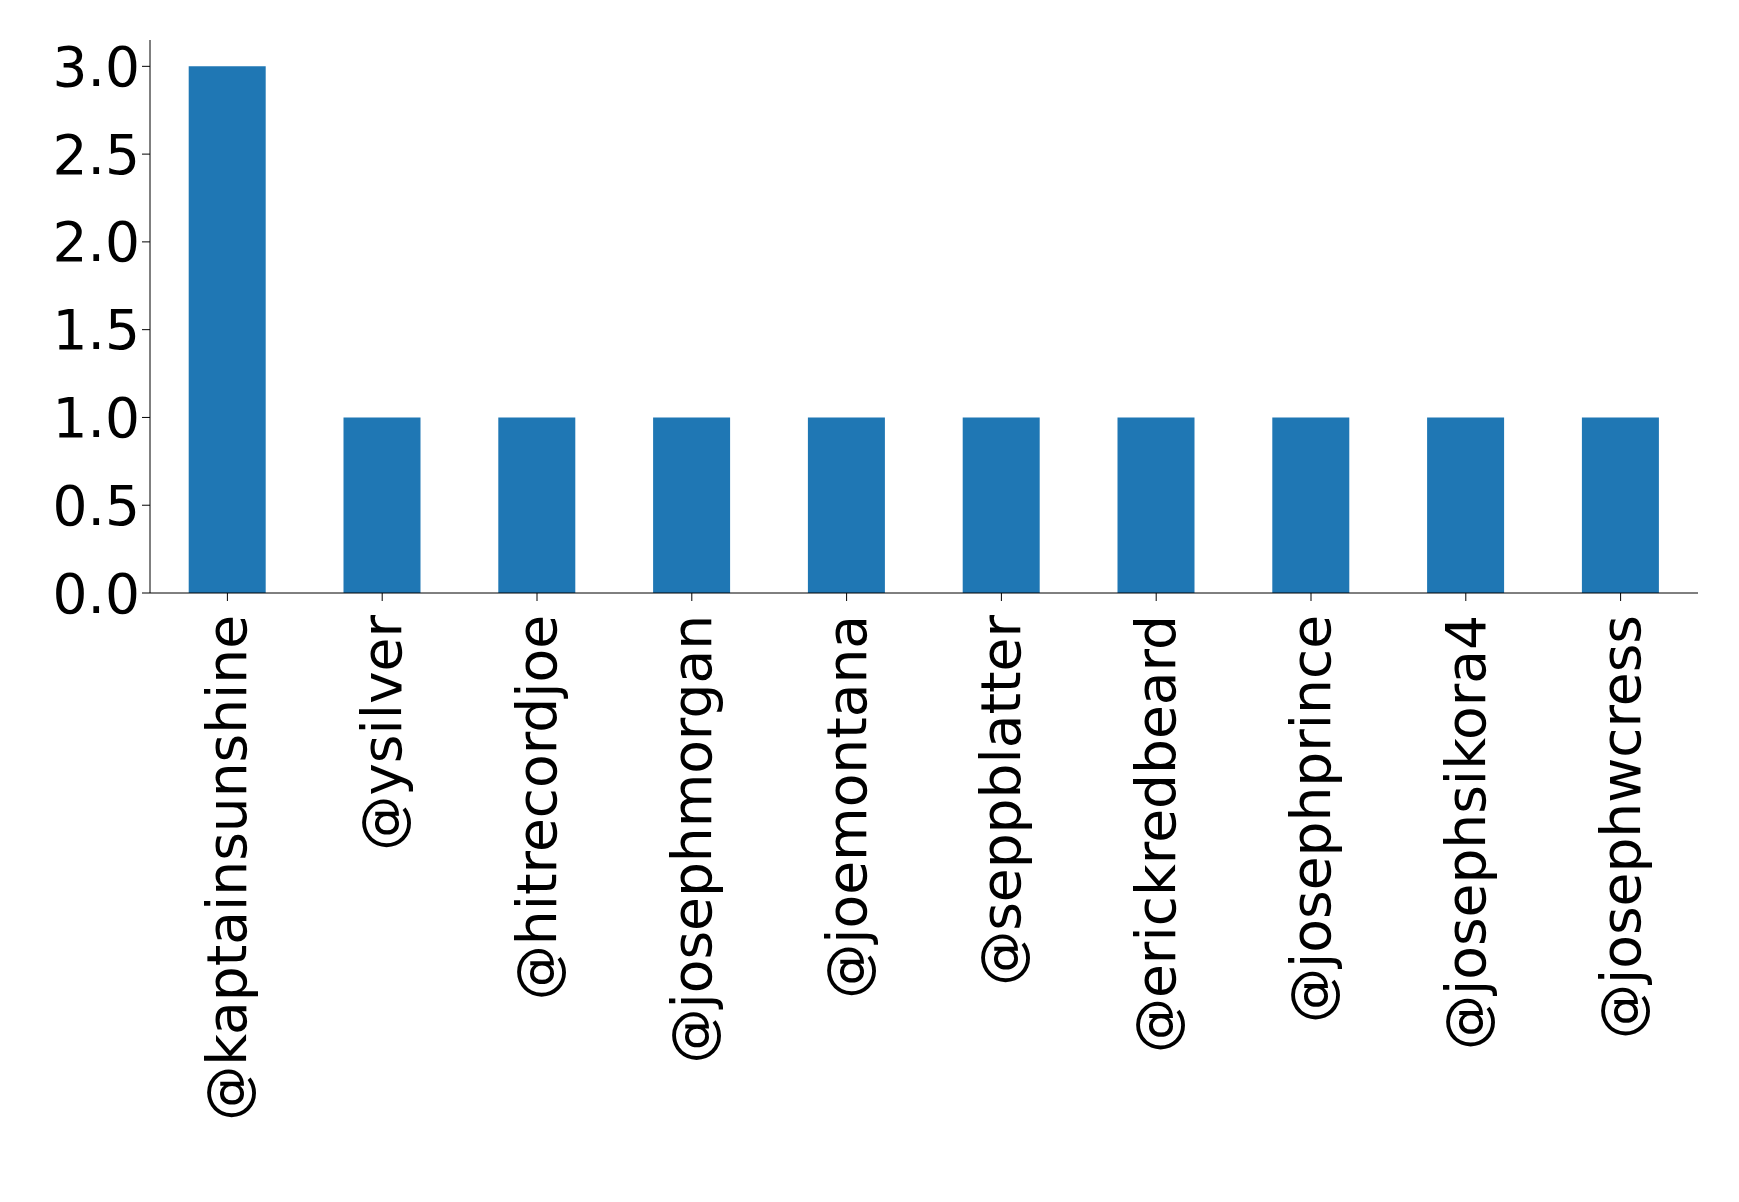 The width and height of the screenshot is (1739, 1202). What do you see at coordinates (1156, 834) in the screenshot?
I see `x-tick-label: @erickredbeard` at bounding box center [1156, 834].